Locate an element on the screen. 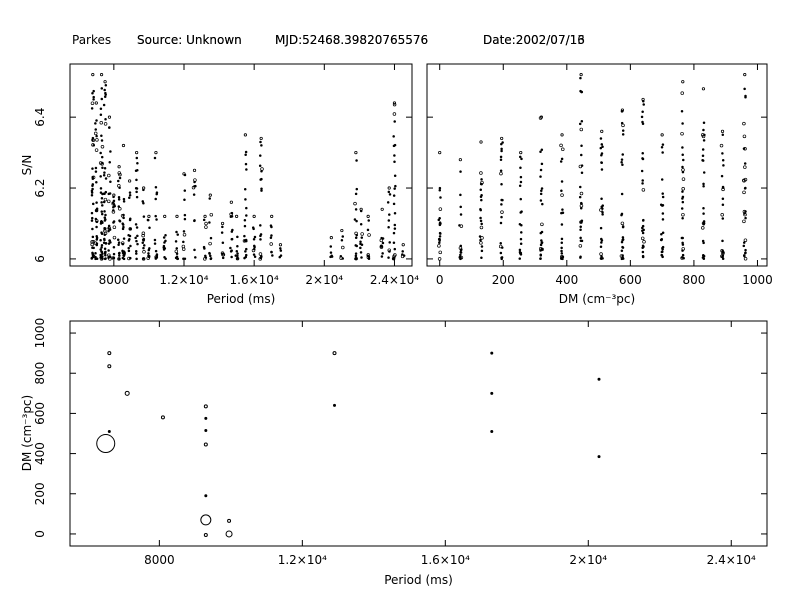  y-tick-label: 1000 is located at coordinates (40, 333).